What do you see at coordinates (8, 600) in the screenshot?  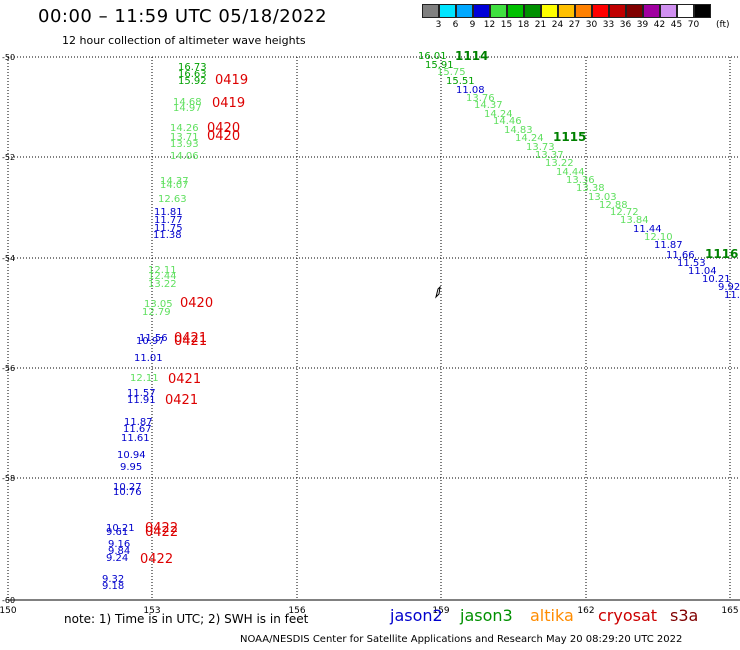 I see `latitude-tick-label: -60` at bounding box center [8, 600].